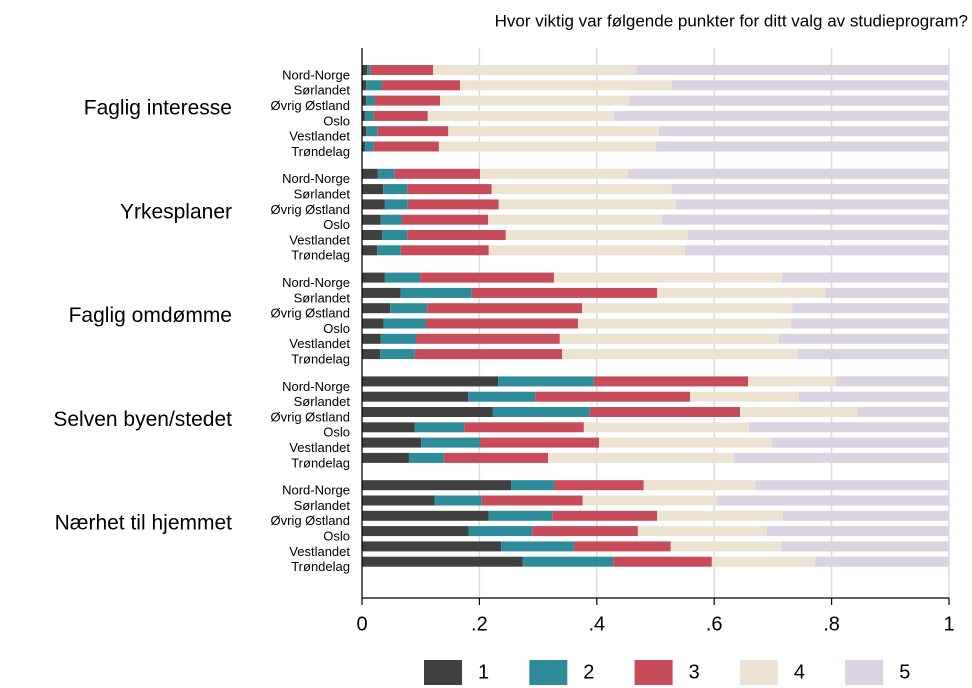 This screenshot has height=688, width=972. Describe the element at coordinates (150, 315) in the screenshot. I see `group-label: Faglig omdømme` at that location.